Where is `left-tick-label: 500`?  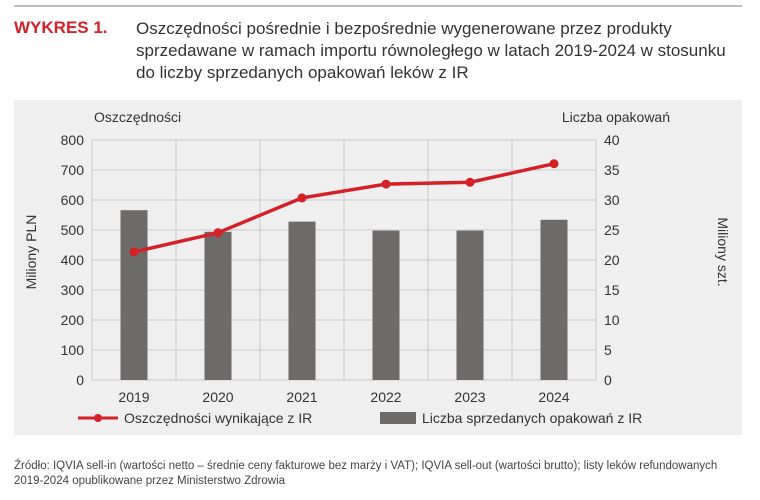 left-tick-label: 500 is located at coordinates (73, 230).